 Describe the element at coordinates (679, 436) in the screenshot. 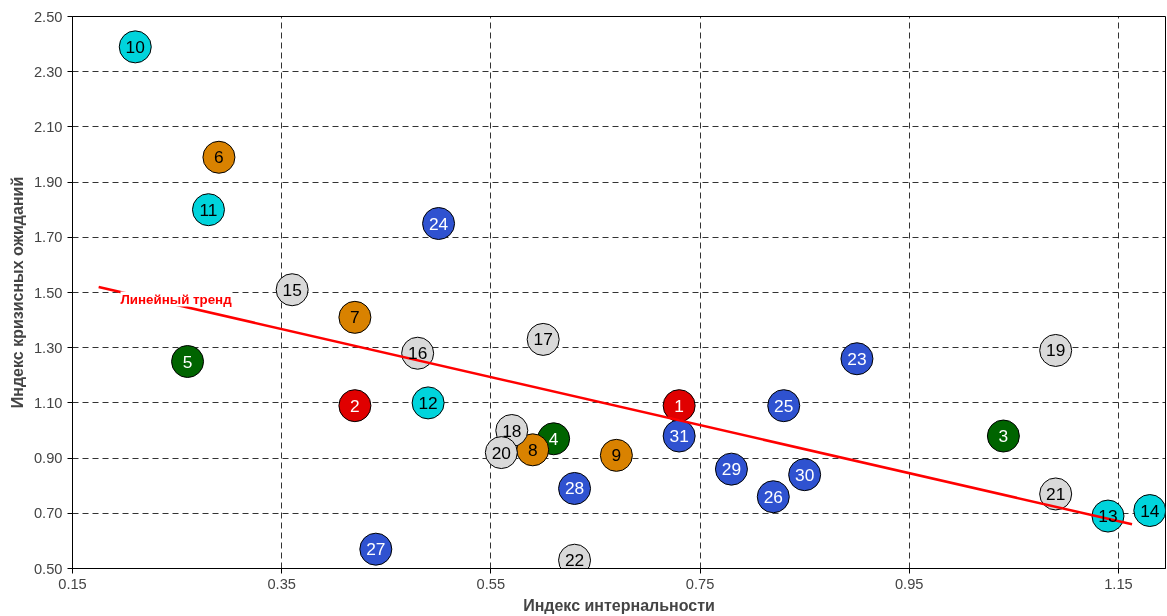

I see `series-label: 31` at that location.